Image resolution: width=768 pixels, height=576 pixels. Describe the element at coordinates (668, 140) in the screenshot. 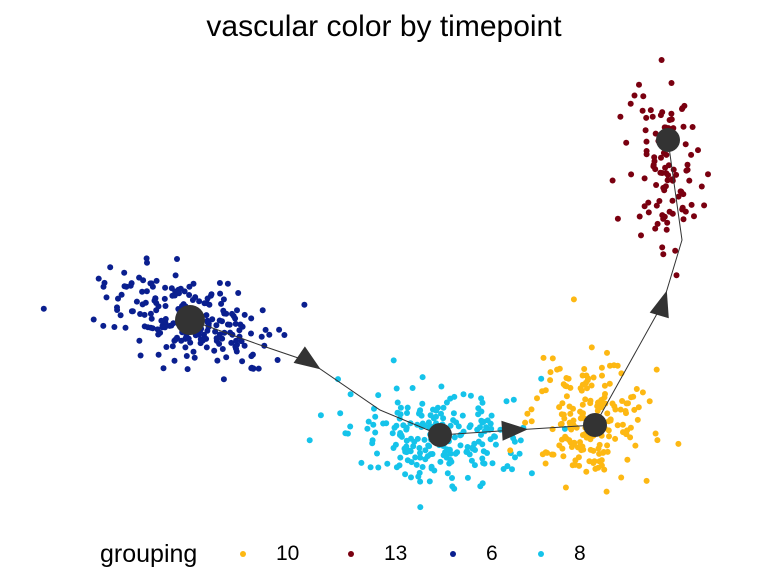

I see `trajectory-node` at that location.